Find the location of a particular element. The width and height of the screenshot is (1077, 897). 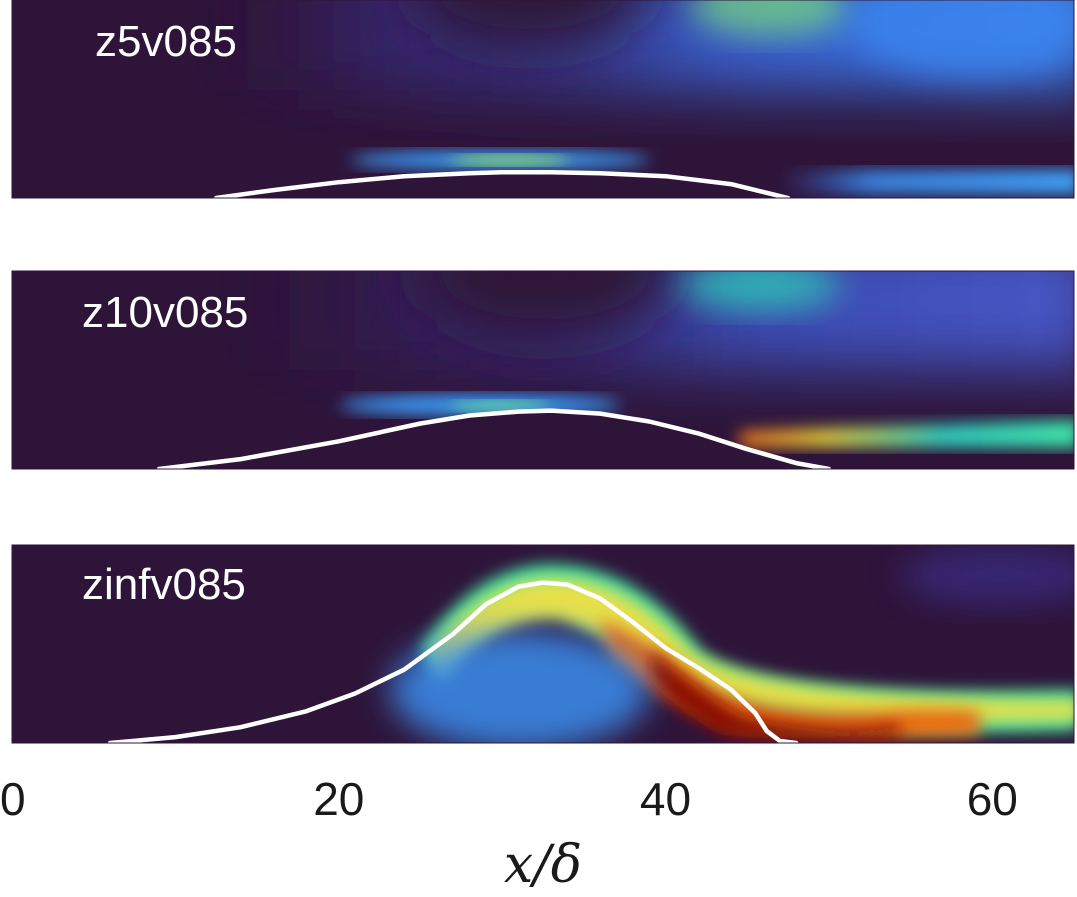

panel-label: z10v085 is located at coordinates (165, 312).